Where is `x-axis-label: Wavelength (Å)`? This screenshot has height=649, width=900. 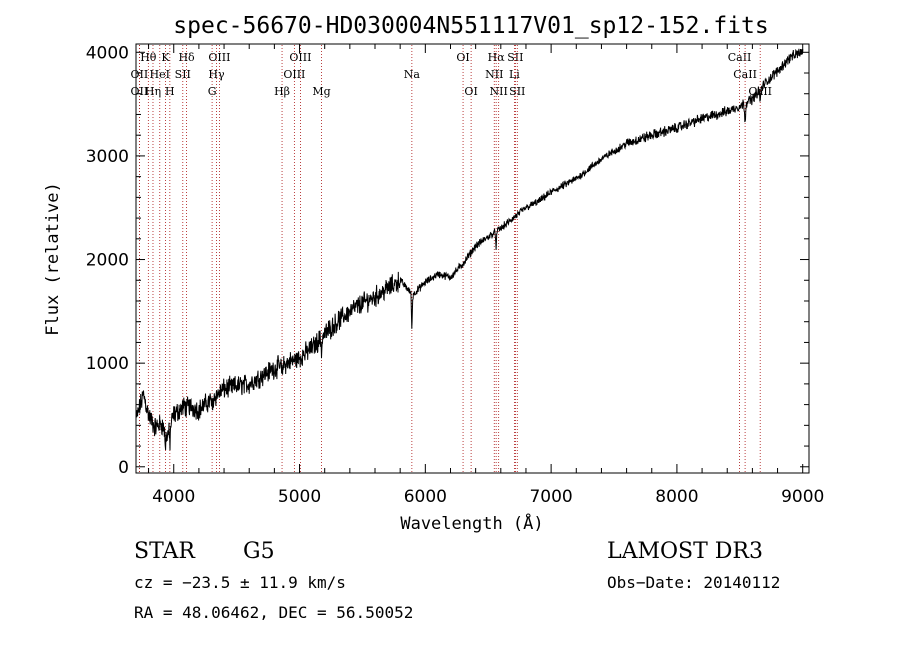 x-axis-label: Wavelength (Å) is located at coordinates (471, 523).